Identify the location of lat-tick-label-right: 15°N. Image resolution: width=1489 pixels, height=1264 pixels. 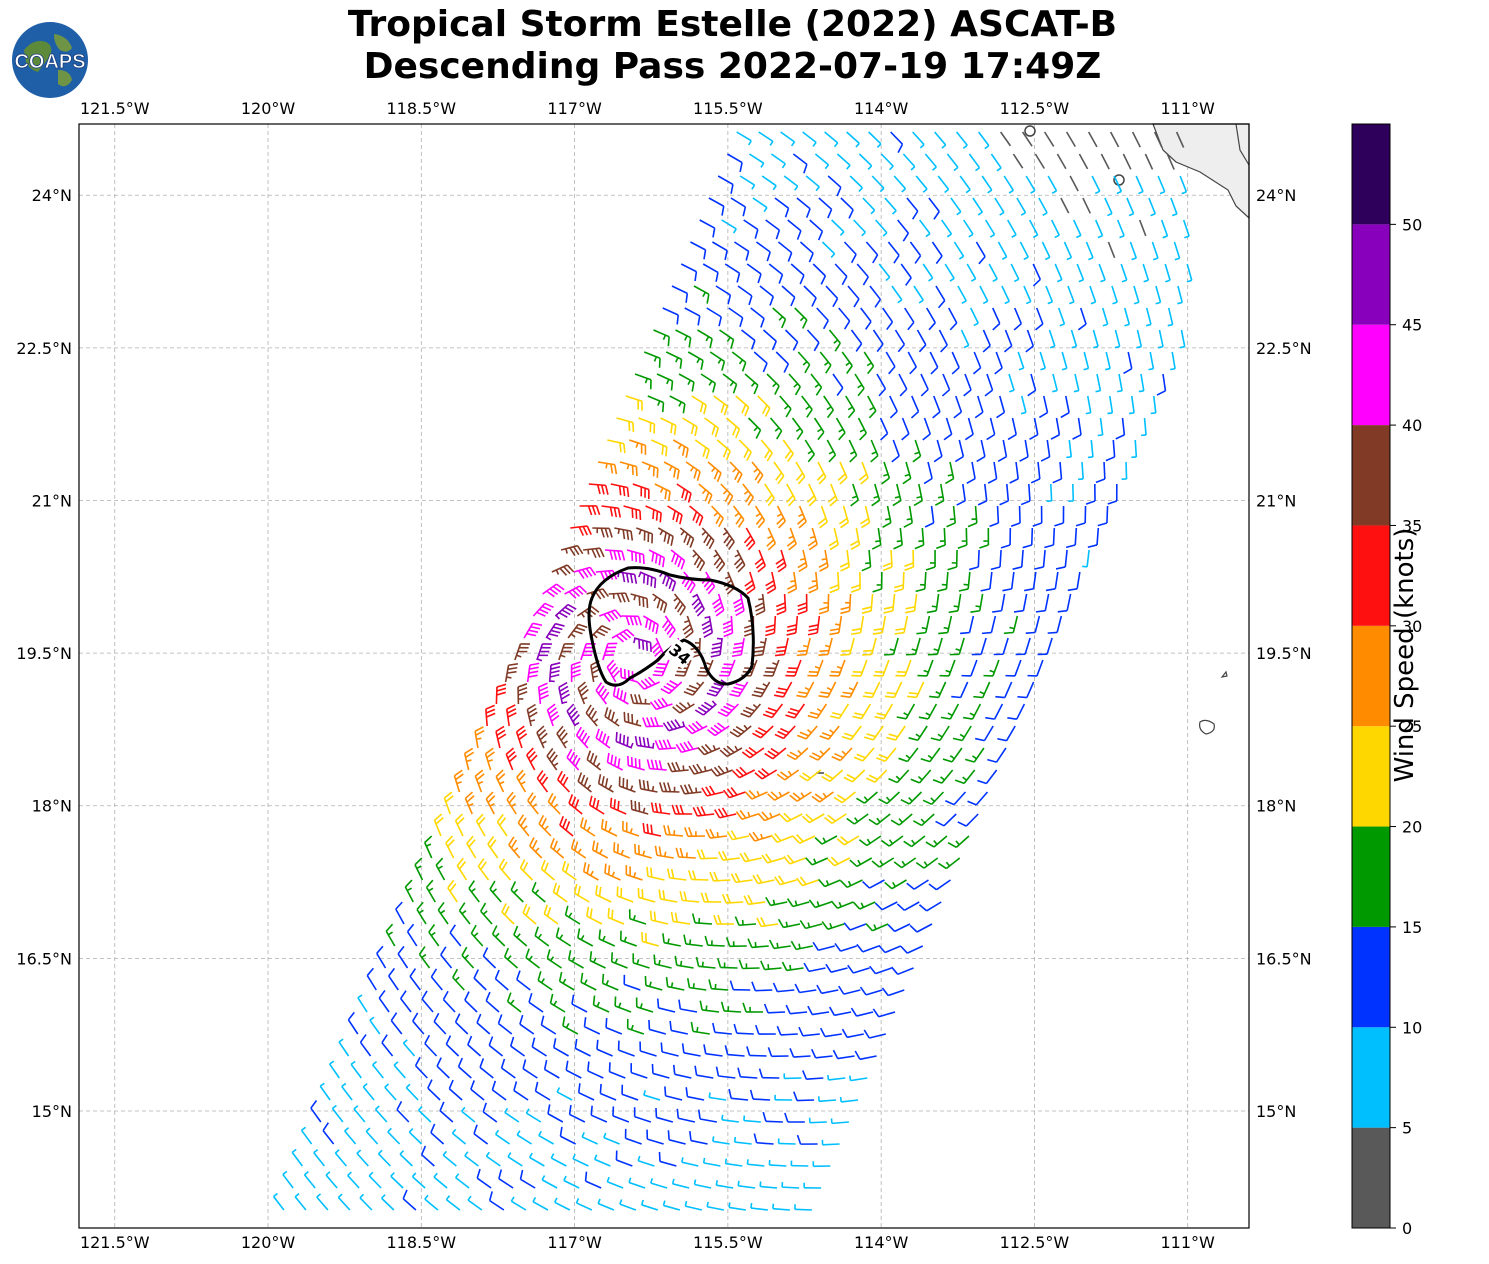
(1276, 1111).